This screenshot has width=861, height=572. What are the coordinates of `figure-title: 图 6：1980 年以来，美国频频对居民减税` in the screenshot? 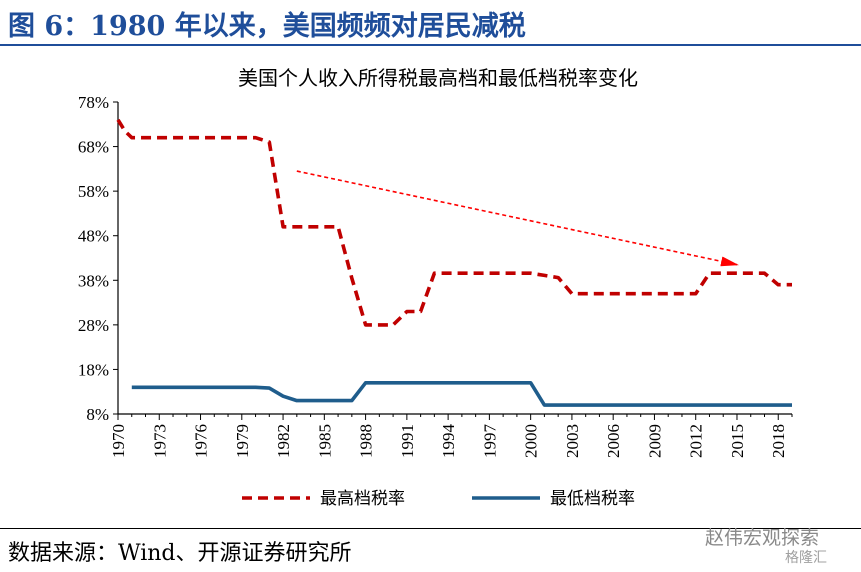 It's located at (267, 26).